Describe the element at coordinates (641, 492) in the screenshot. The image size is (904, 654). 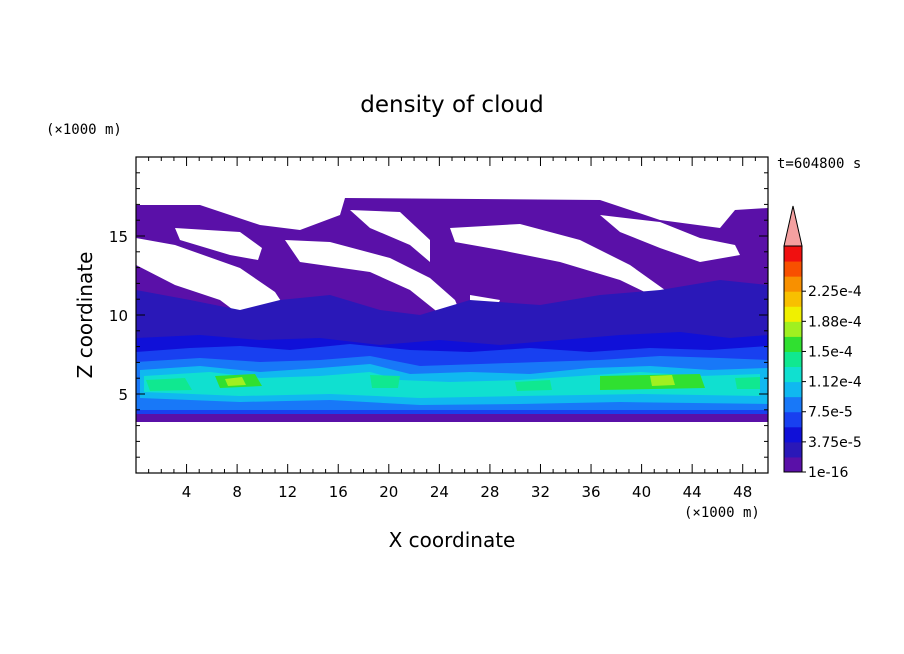
I see `x-tick-label: 40` at that location.